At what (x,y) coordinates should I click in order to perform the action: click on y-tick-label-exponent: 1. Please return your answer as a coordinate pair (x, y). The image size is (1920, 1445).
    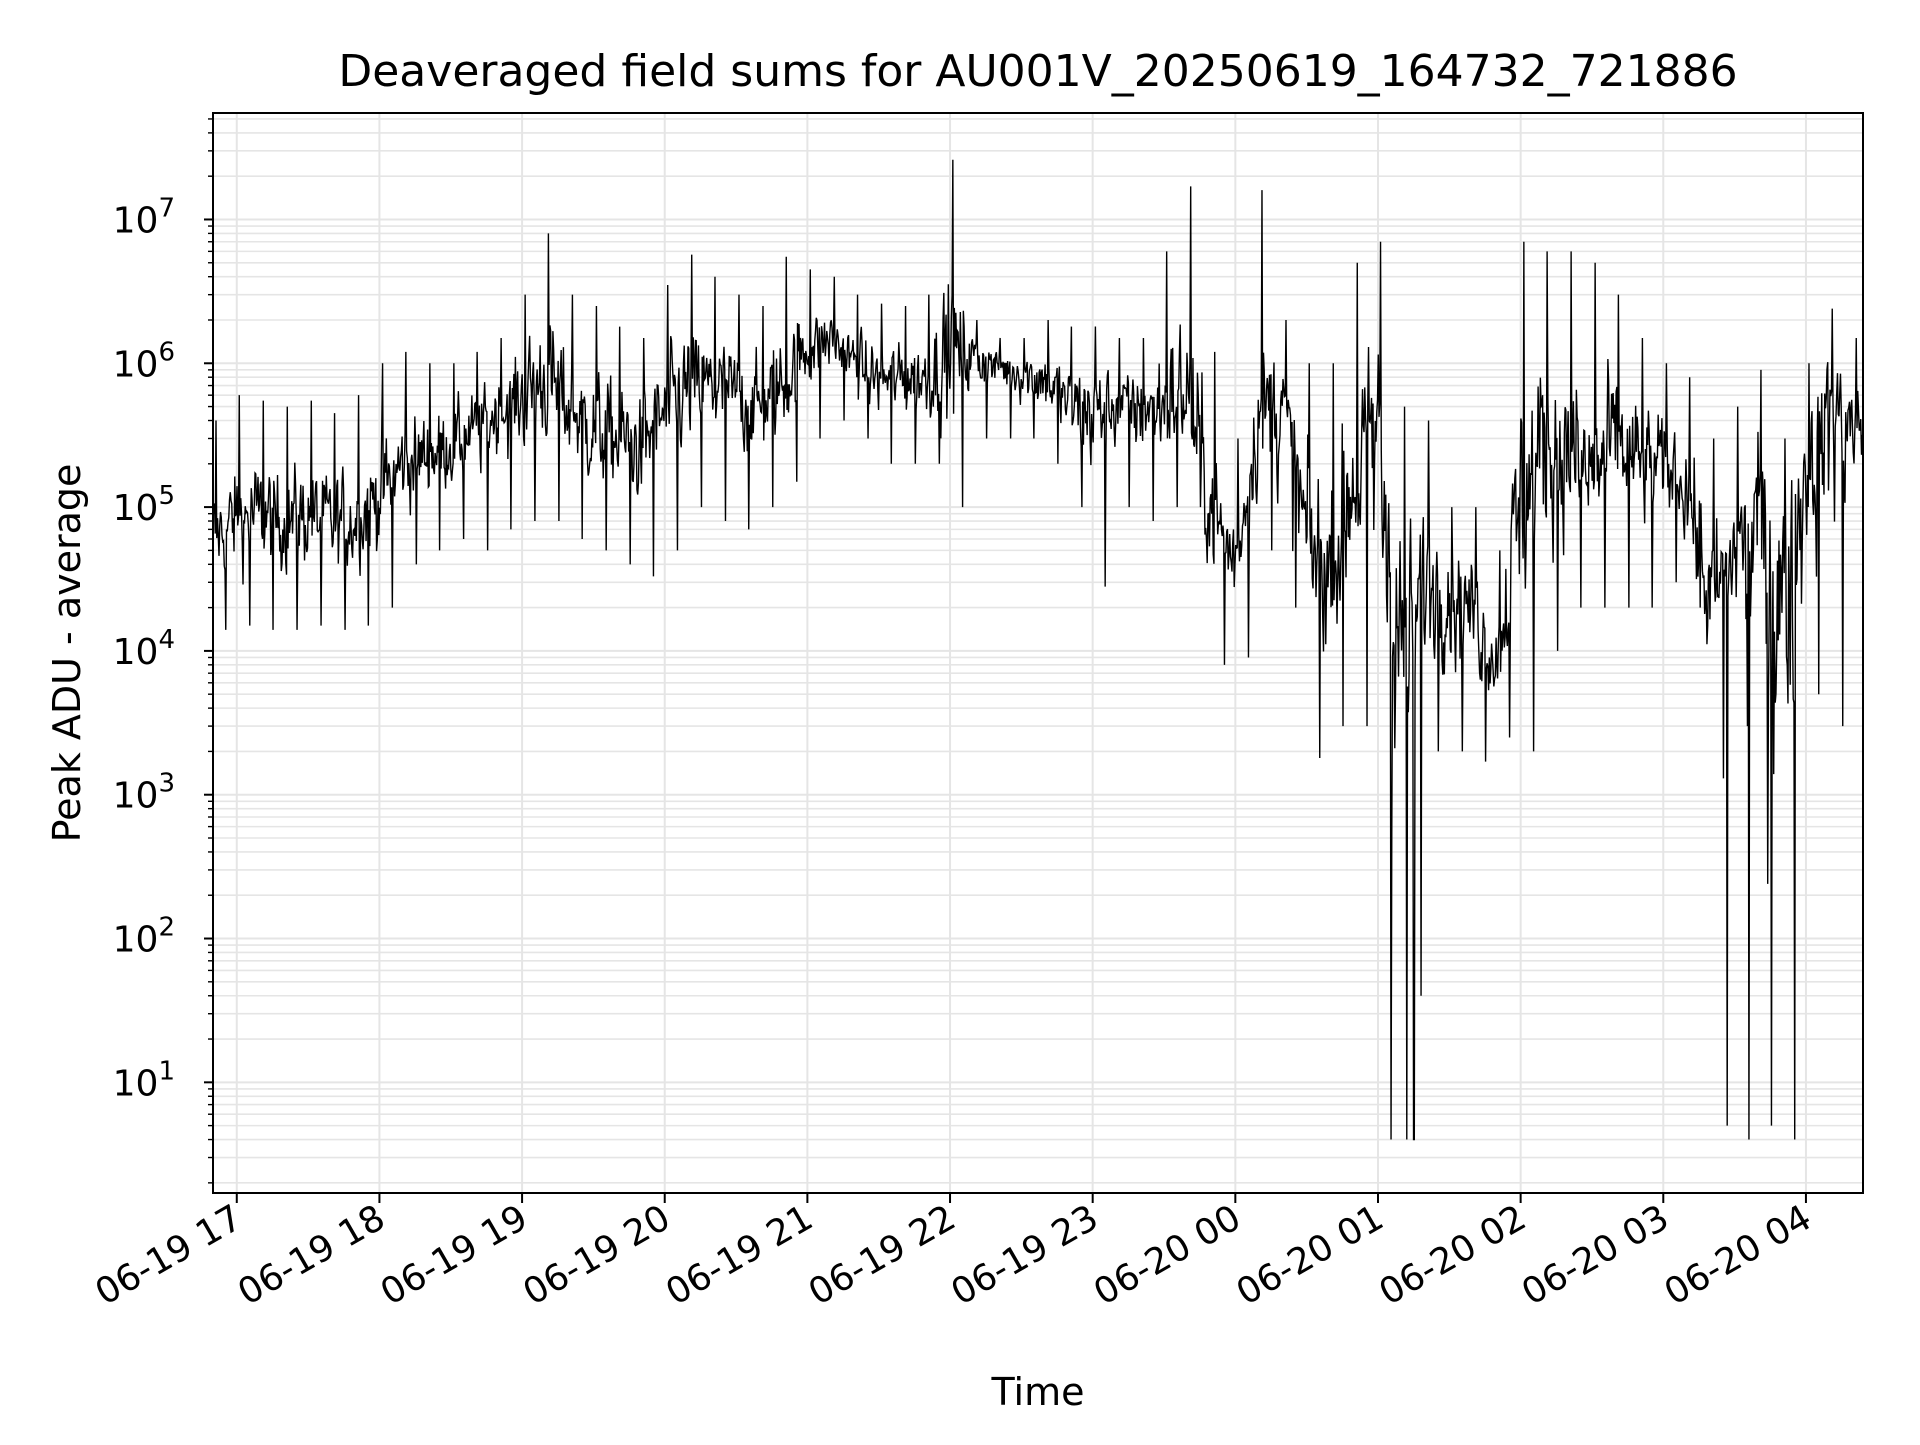
    Looking at the image, I should click on (166, 1071).